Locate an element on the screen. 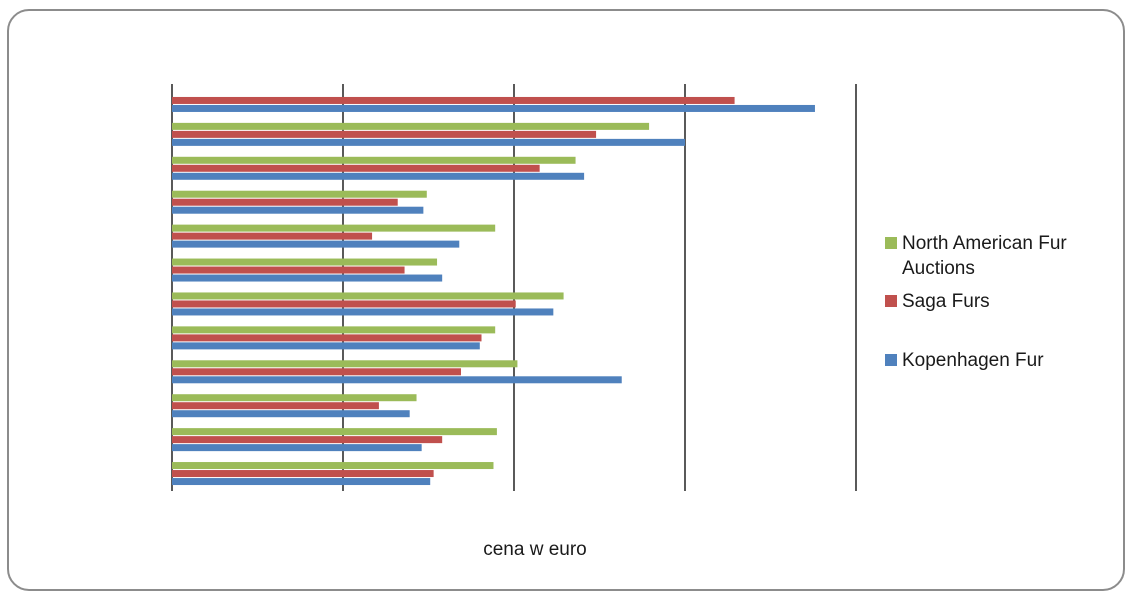 The image size is (1134, 599). legend-label-north-american-fur-auctions: North American Fur Auctions is located at coordinates (984, 256).